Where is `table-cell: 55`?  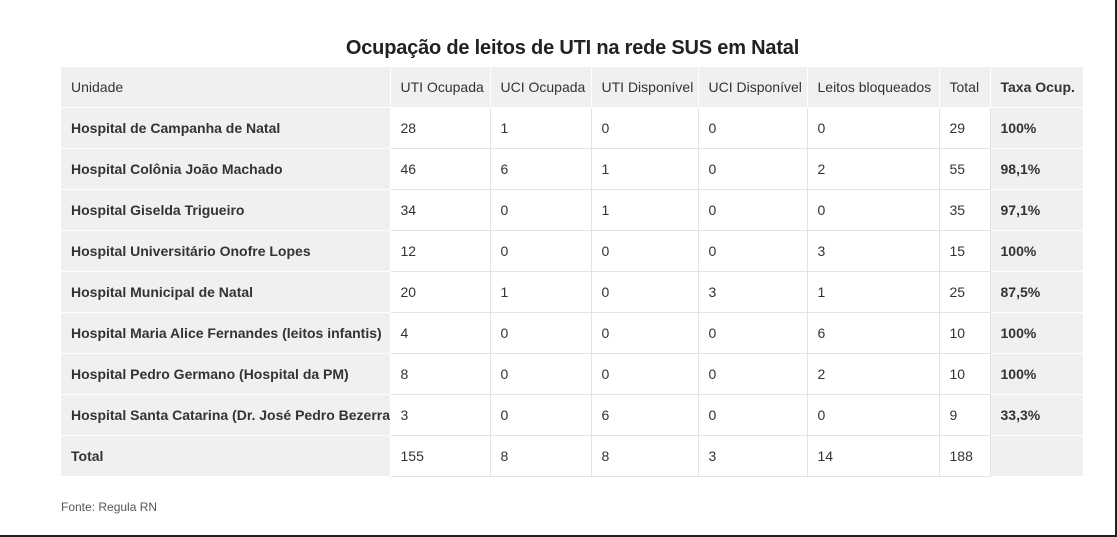 table-cell: 55 is located at coordinates (965, 169).